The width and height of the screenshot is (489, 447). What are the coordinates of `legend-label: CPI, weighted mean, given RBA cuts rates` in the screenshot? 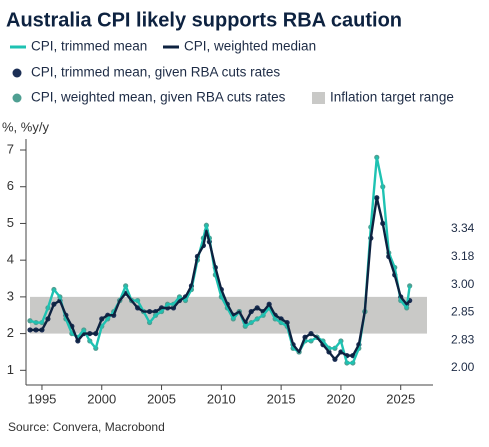 It's located at (158, 97).